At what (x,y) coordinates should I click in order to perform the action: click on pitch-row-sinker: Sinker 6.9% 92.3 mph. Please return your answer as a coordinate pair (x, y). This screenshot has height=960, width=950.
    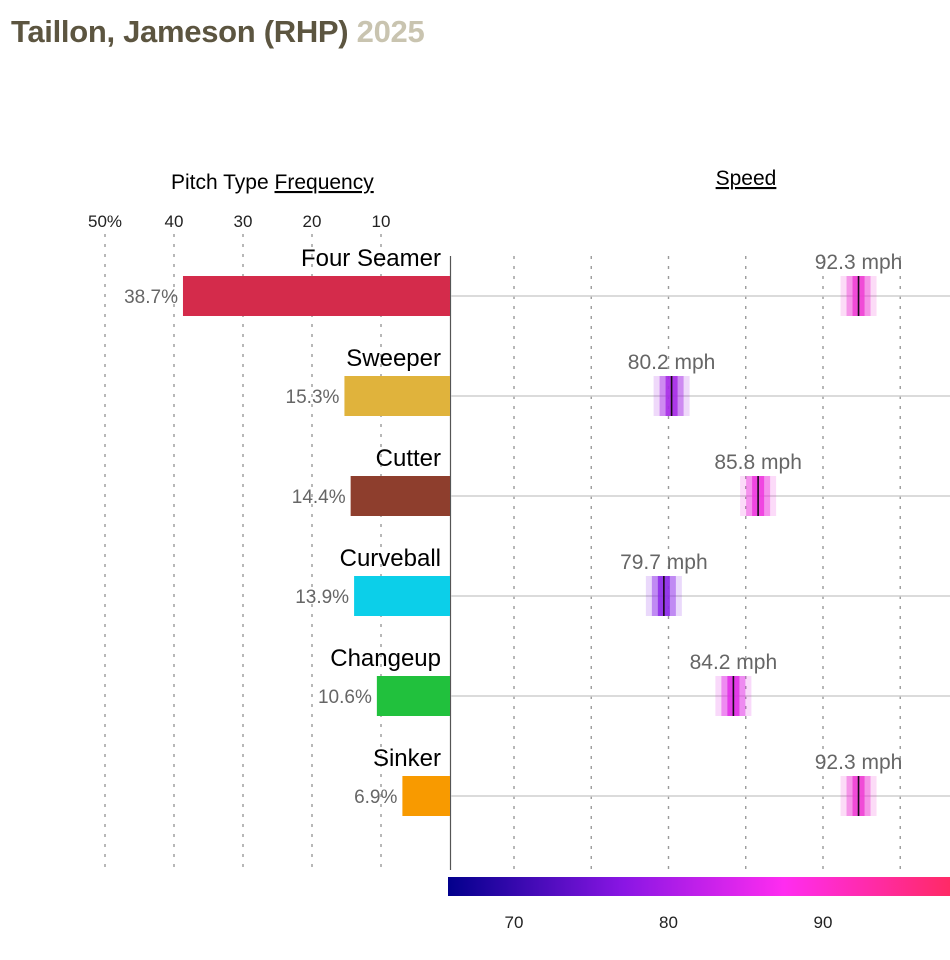
    Looking at the image, I should click on (652, 780).